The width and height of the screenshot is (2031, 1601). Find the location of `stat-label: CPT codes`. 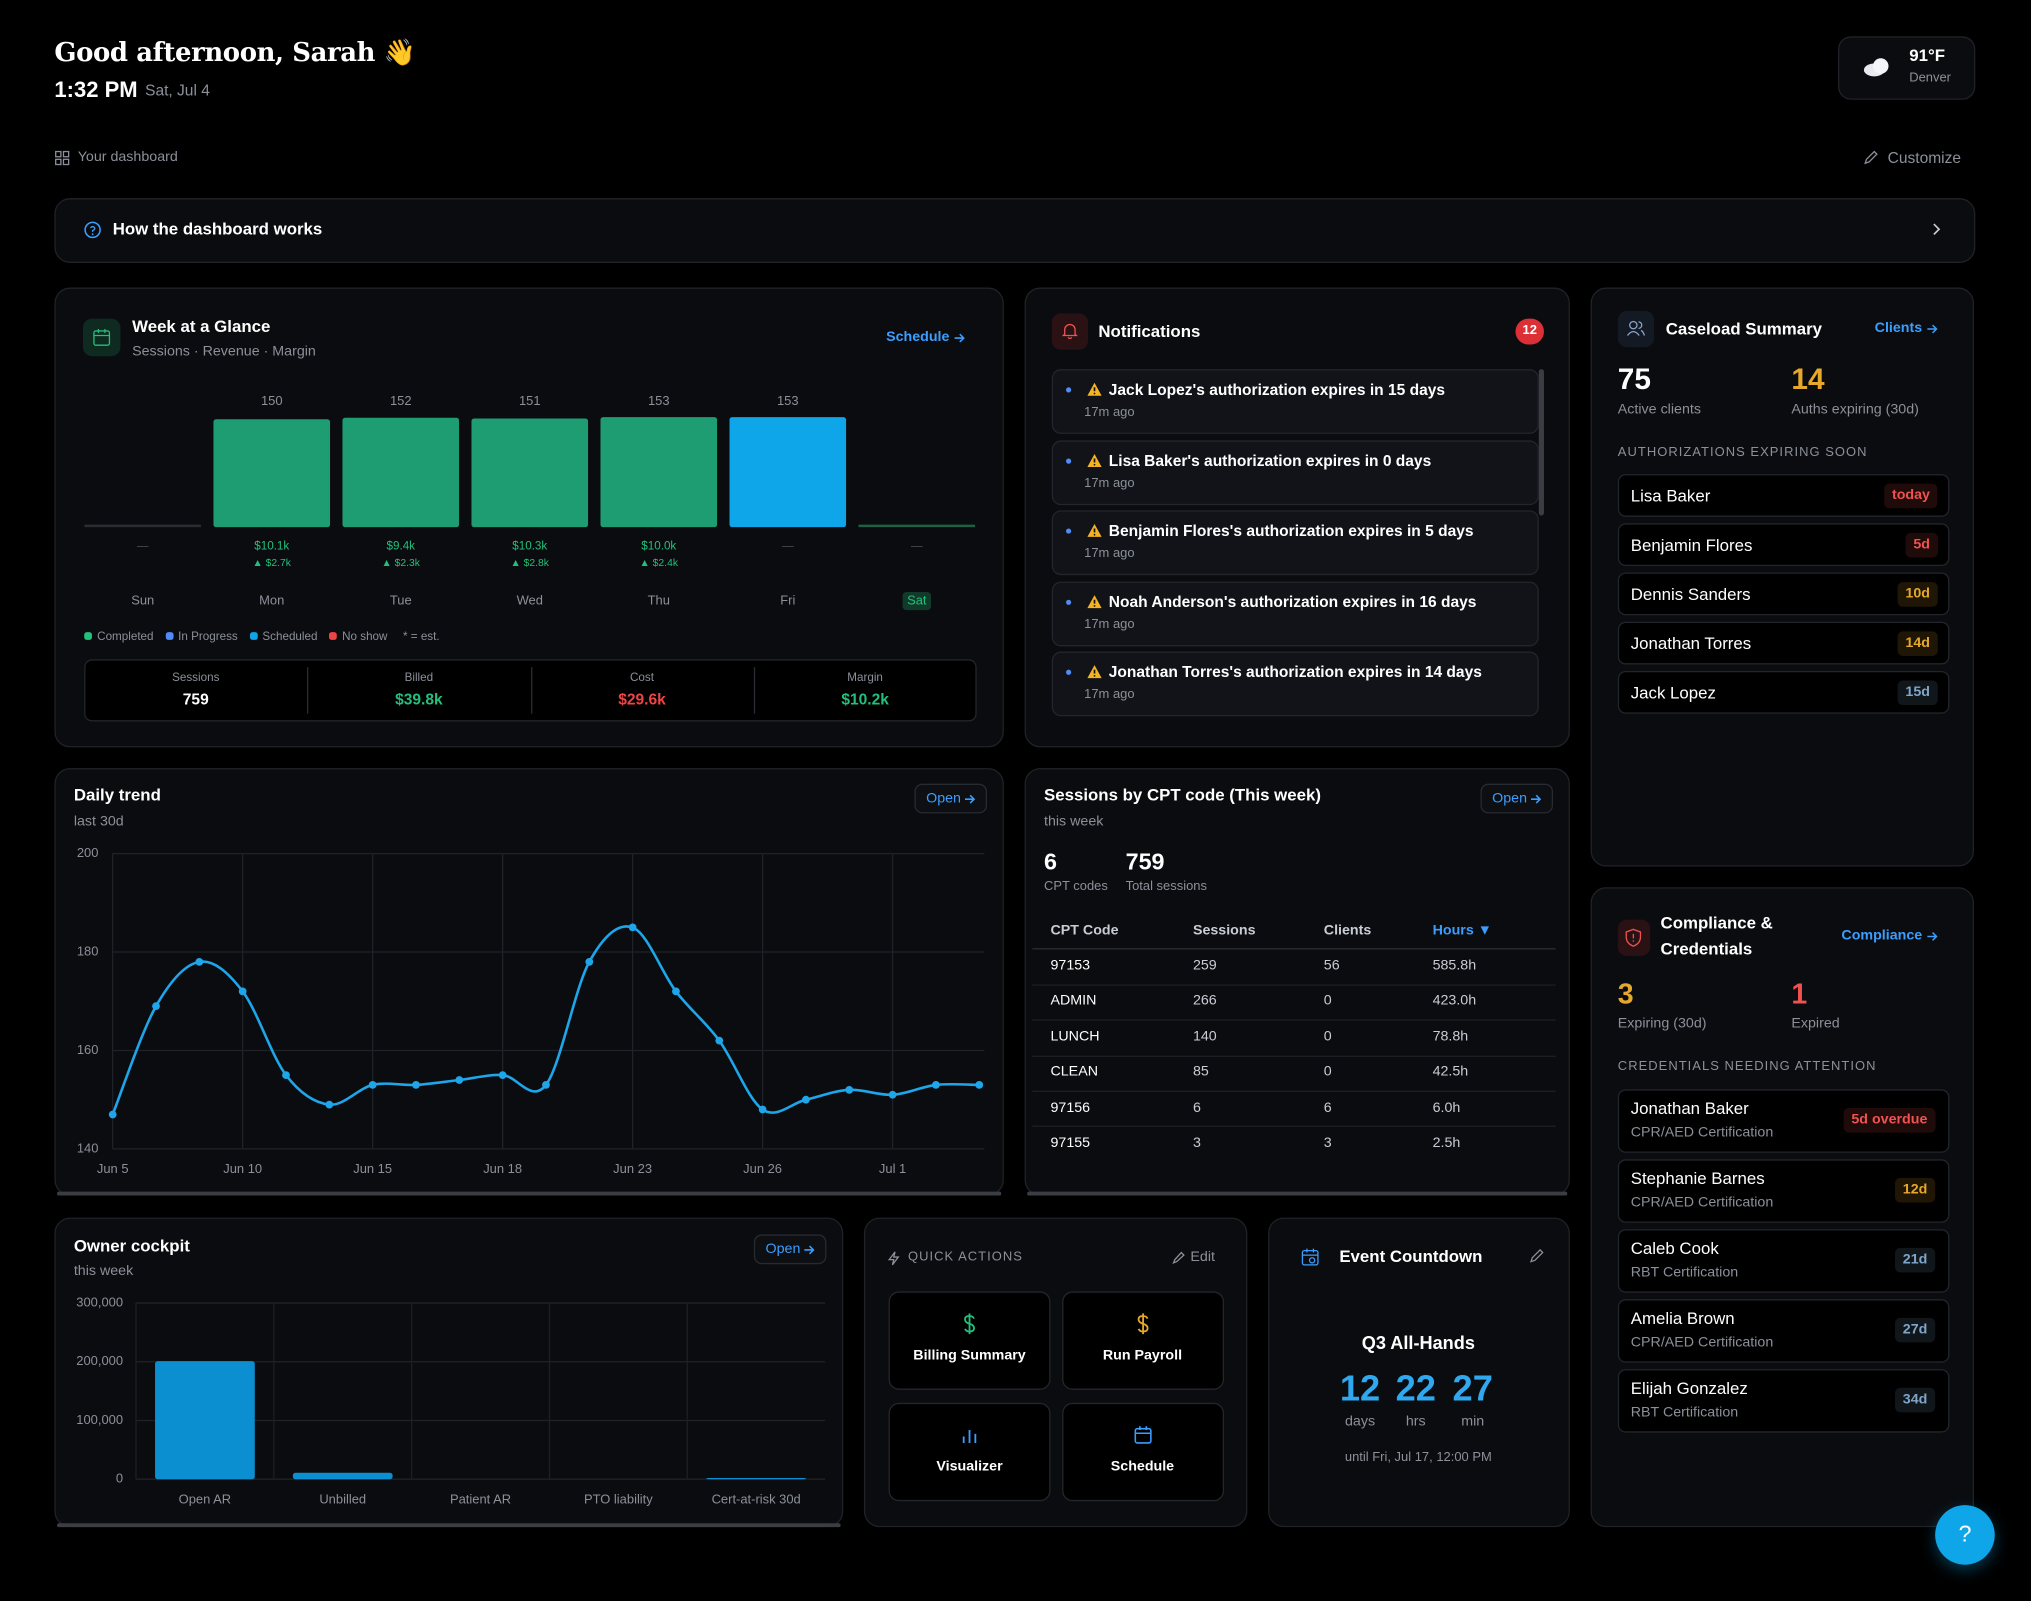

stat-label: CPT codes is located at coordinates (1075, 886).